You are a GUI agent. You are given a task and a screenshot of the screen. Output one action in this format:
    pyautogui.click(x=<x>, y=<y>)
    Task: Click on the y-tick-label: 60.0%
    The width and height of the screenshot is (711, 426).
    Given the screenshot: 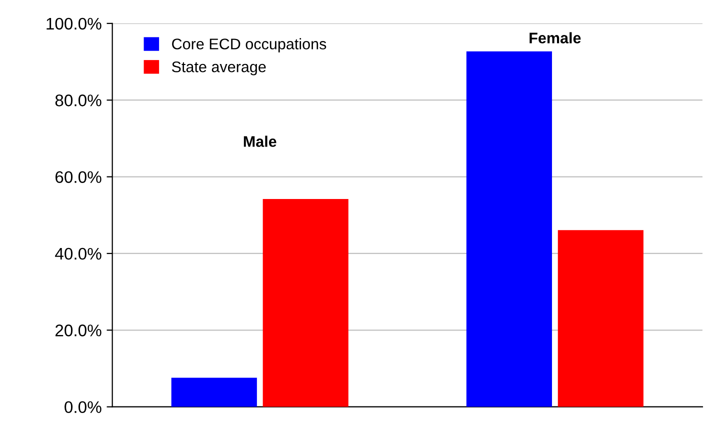 What is the action you would take?
    pyautogui.click(x=79, y=177)
    